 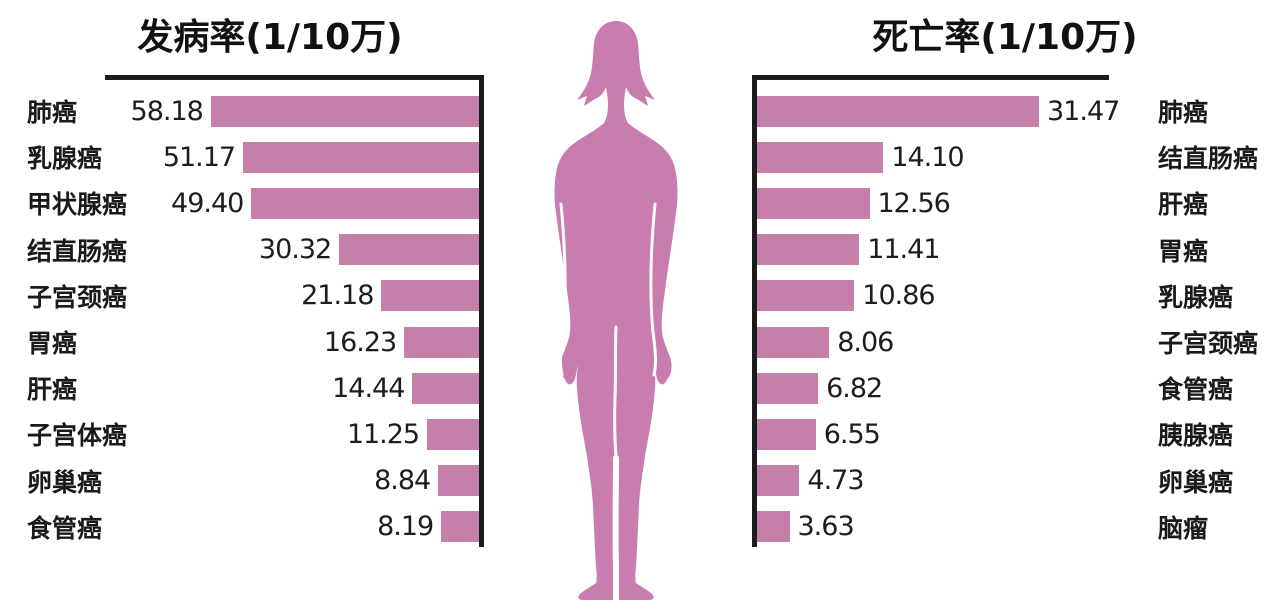 I want to click on mortality-value-2: 12.56, so click(x=914, y=203).